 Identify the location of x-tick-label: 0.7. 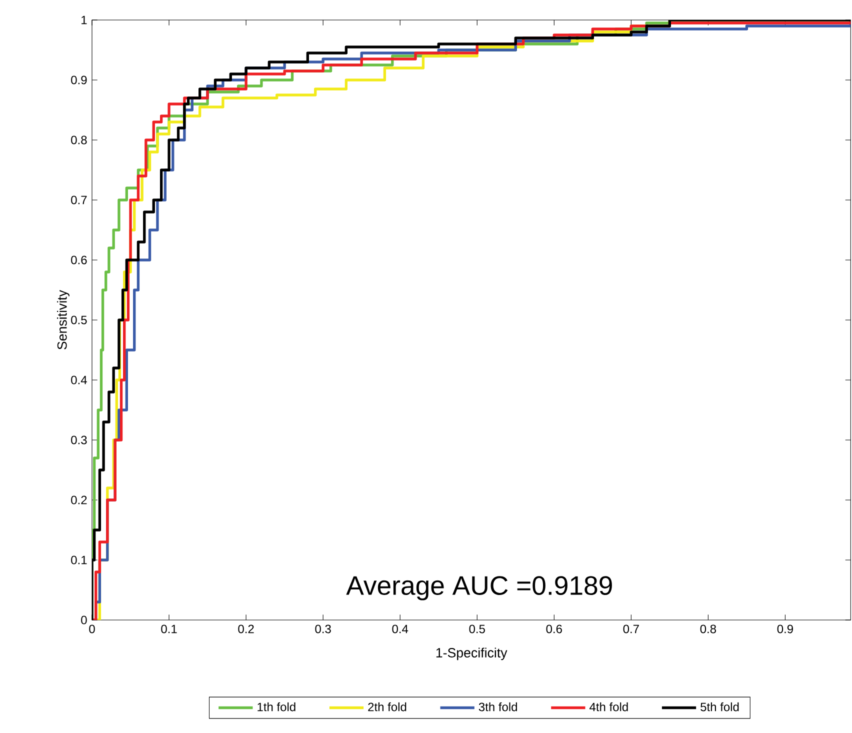
(631, 629).